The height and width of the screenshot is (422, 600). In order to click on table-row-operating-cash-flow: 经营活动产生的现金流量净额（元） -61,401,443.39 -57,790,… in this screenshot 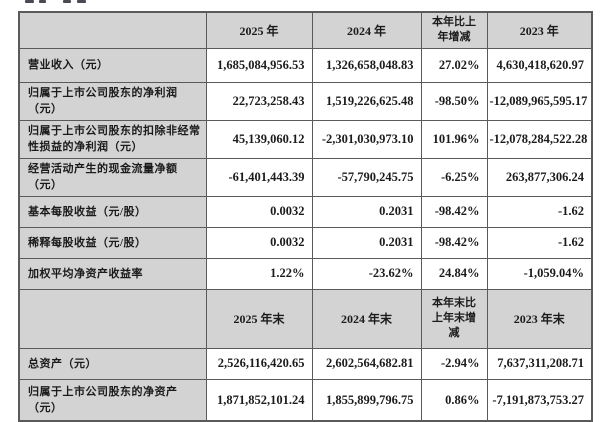, I will do `click(305, 177)`.